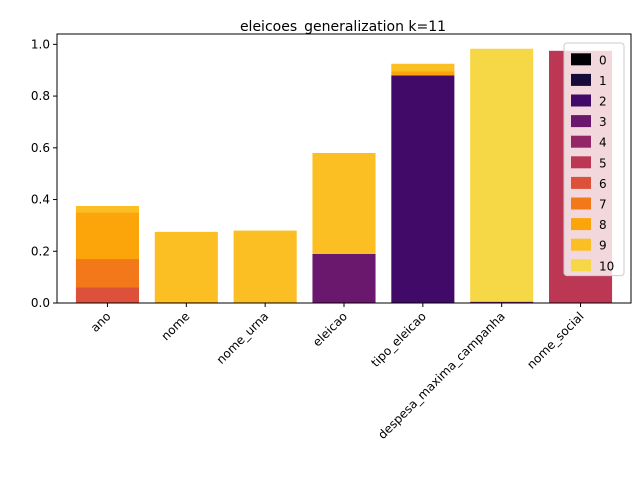 The height and width of the screenshot is (480, 640). I want to click on legend-label-0: 0, so click(603, 60).